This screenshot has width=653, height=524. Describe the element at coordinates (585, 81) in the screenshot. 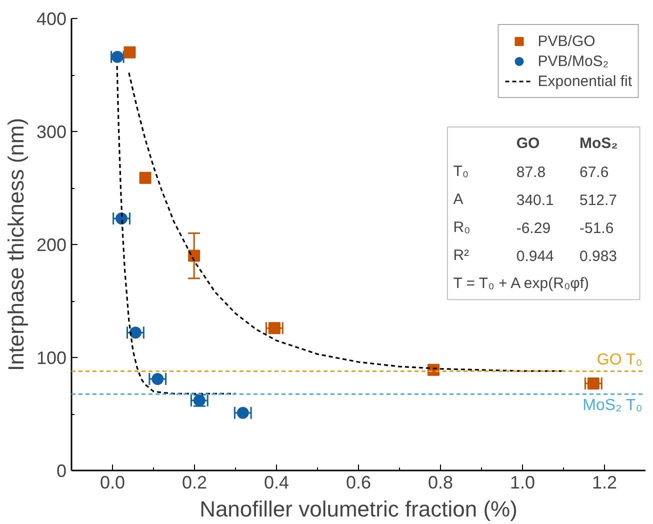

I see `legend-label: Exponential fit` at that location.